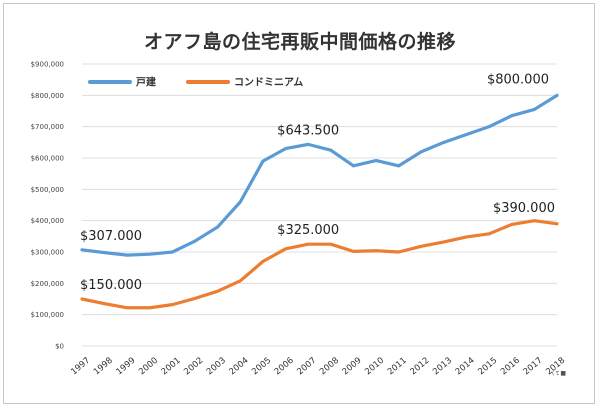 The height and width of the screenshot is (409, 600). What do you see at coordinates (419, 367) in the screenshot?
I see `x-tick-label: 2012` at bounding box center [419, 367].